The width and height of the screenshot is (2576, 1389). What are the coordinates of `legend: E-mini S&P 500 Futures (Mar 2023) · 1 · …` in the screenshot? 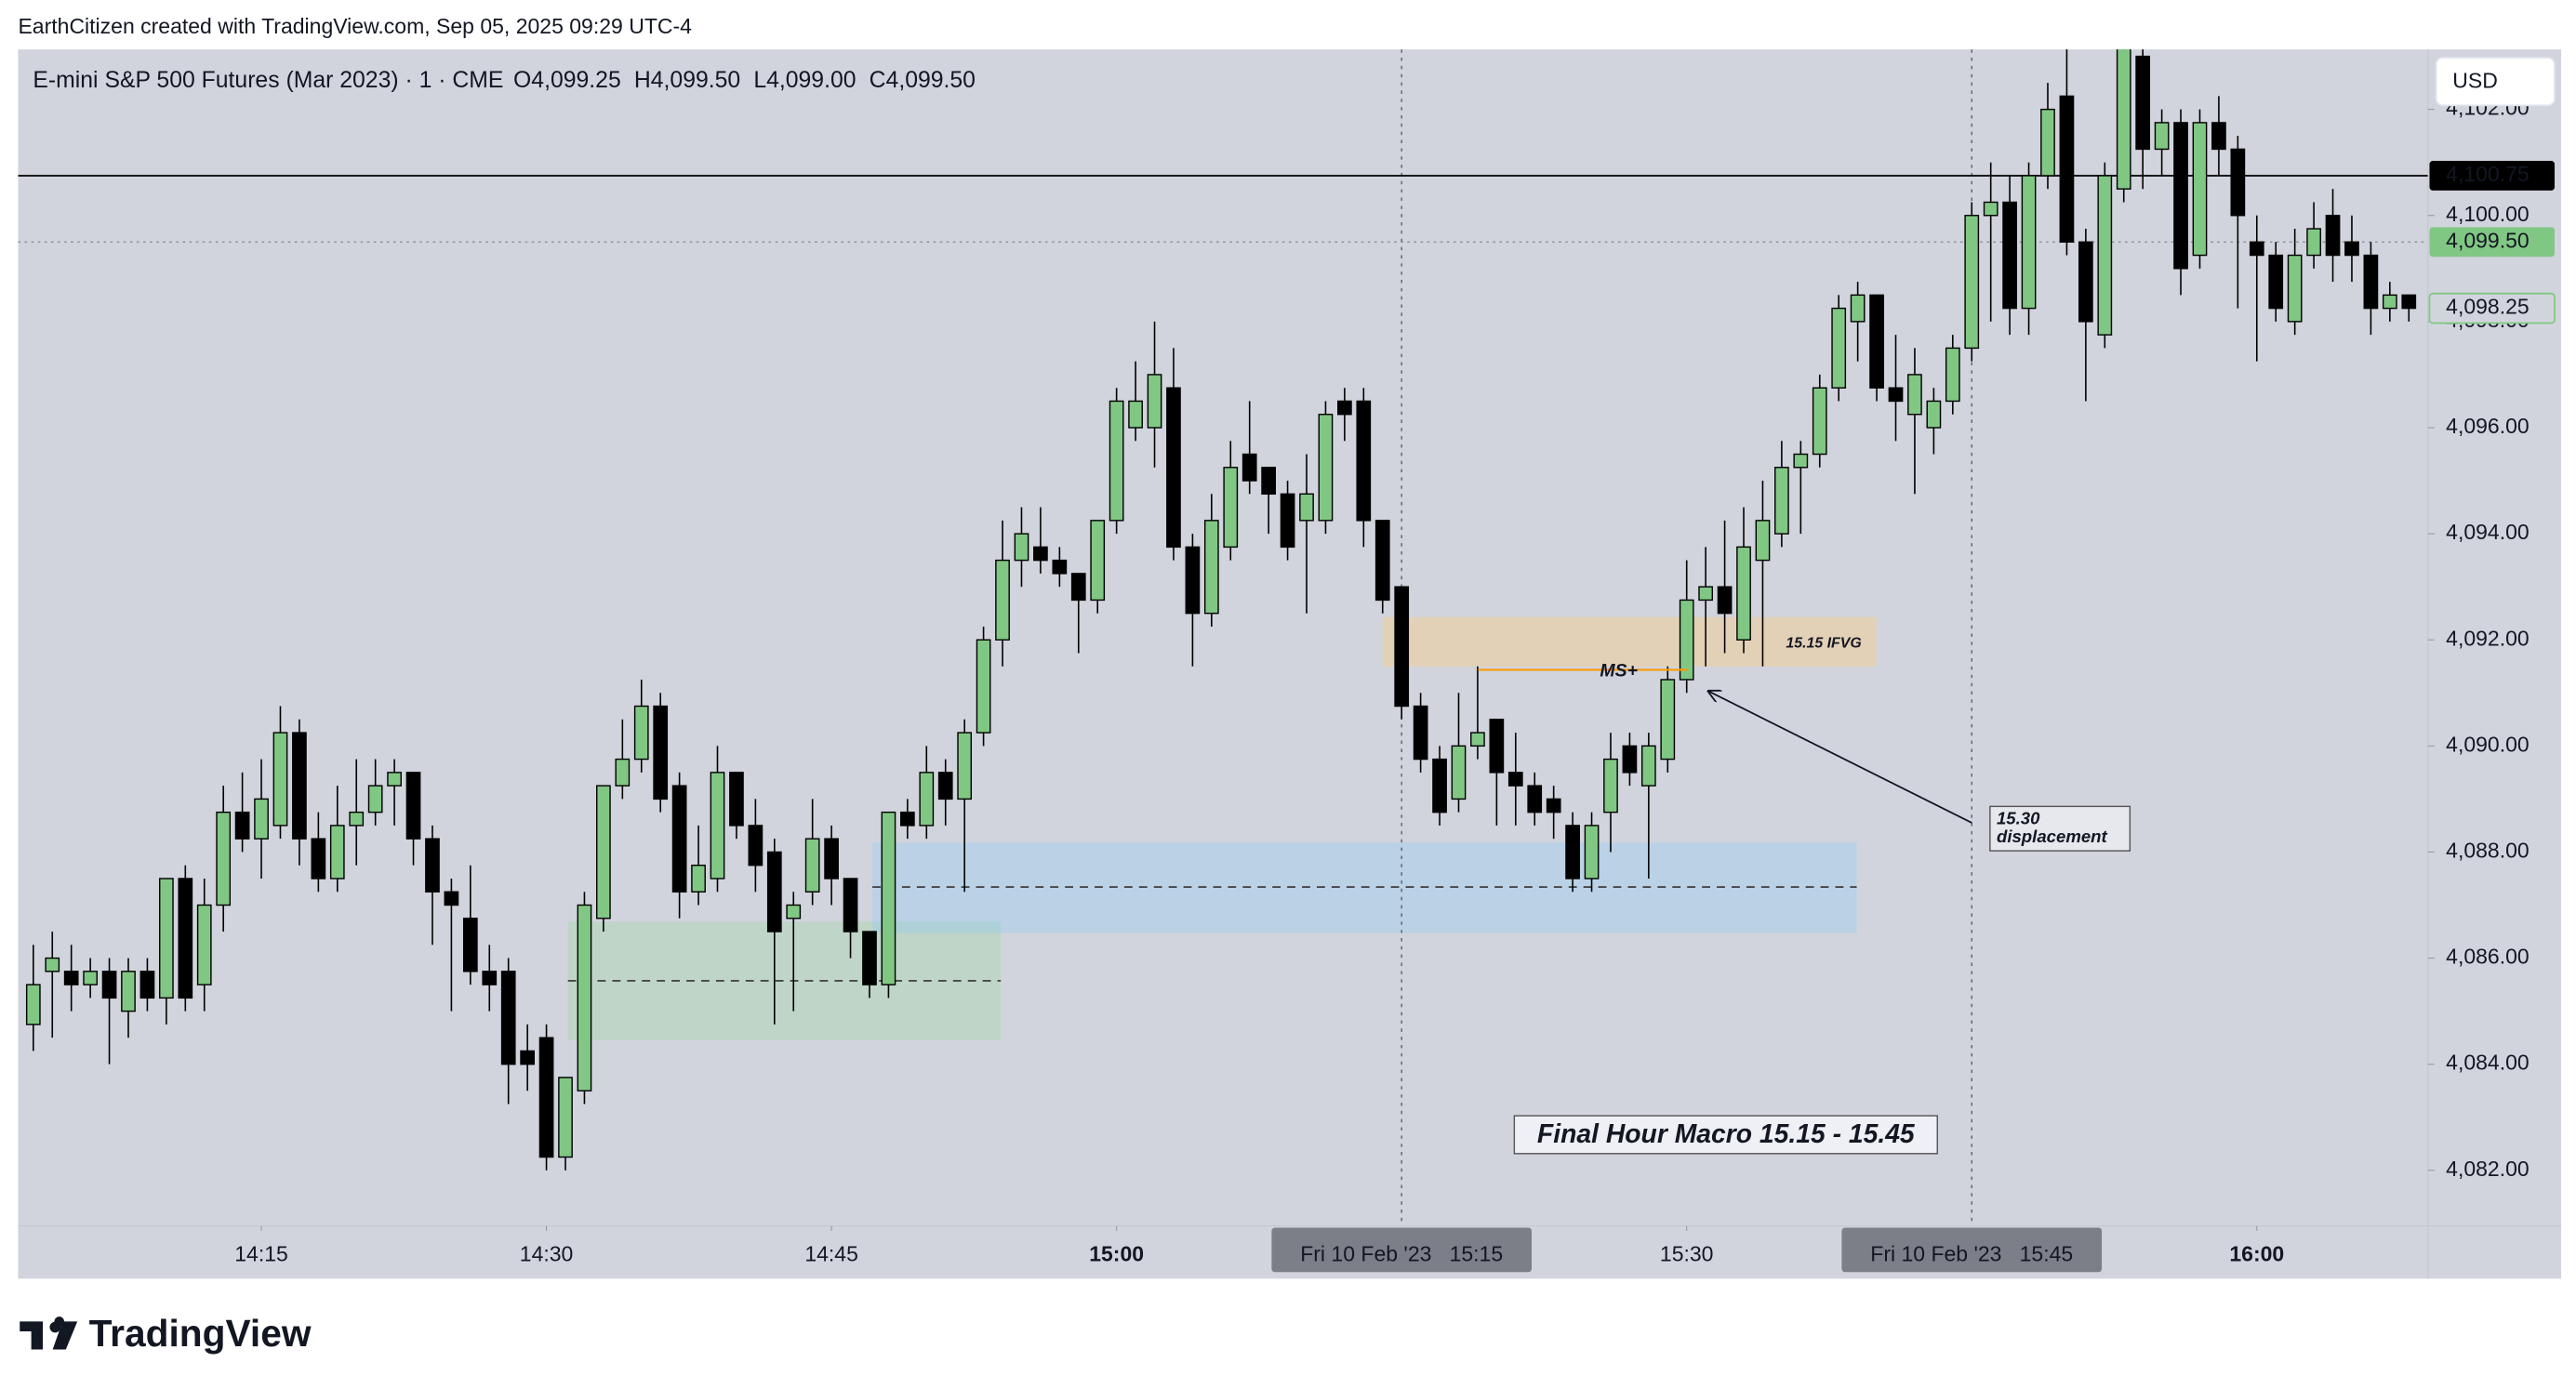 It's located at (504, 79).